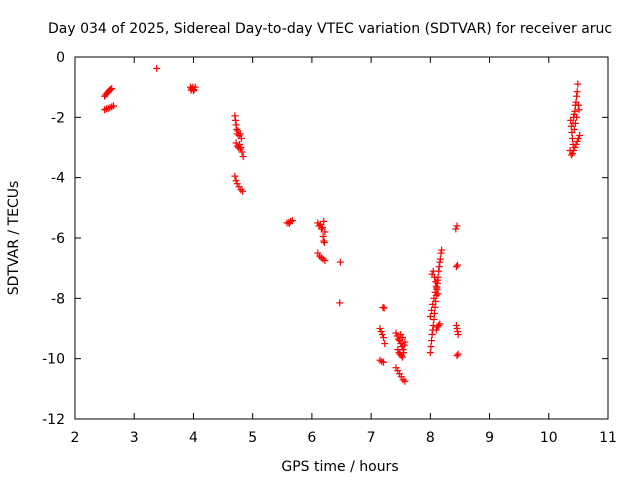 This screenshot has height=480, width=640. Describe the element at coordinates (58, 118) in the screenshot. I see `y-tick-label: -2` at that location.